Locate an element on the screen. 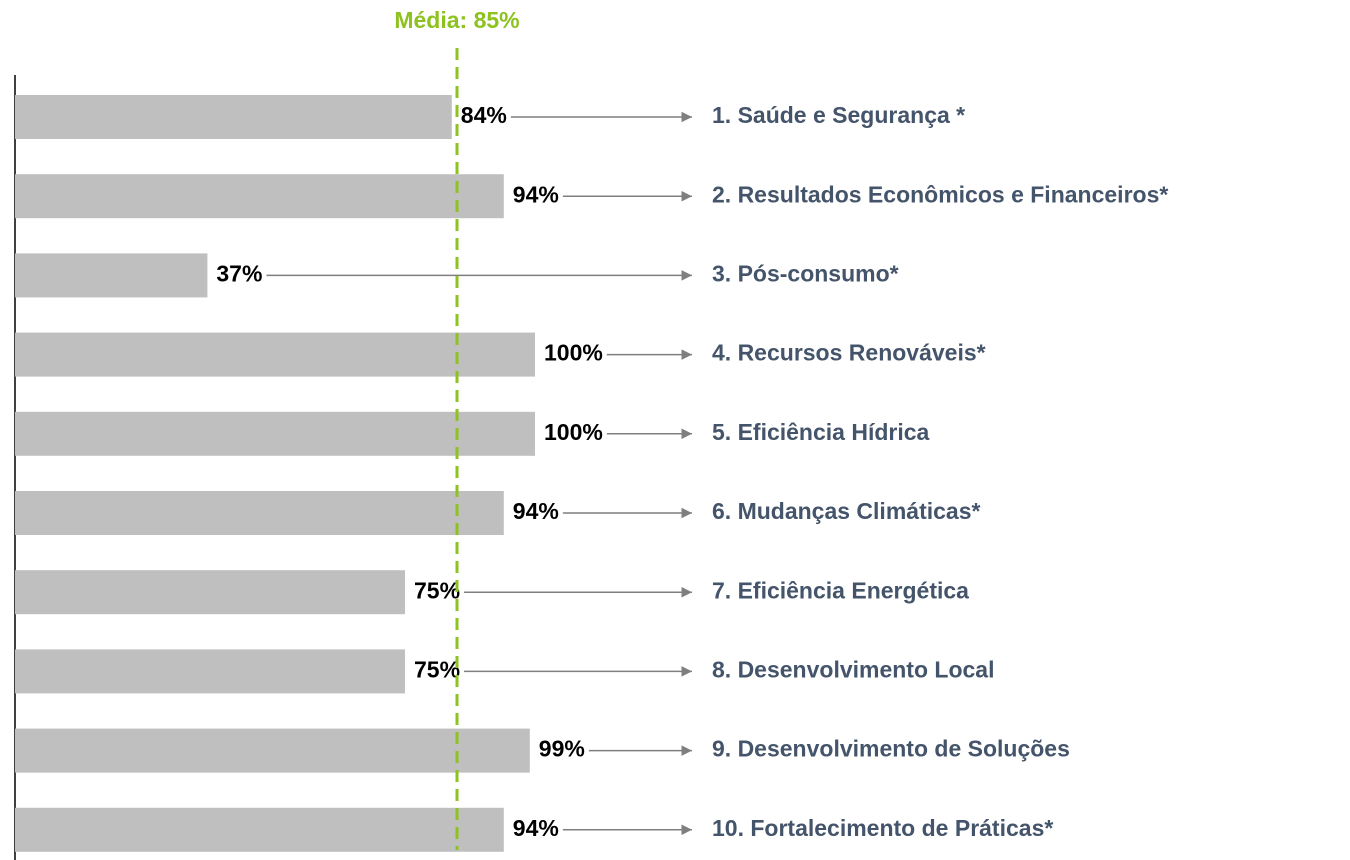  value-label: 37% is located at coordinates (239, 273).